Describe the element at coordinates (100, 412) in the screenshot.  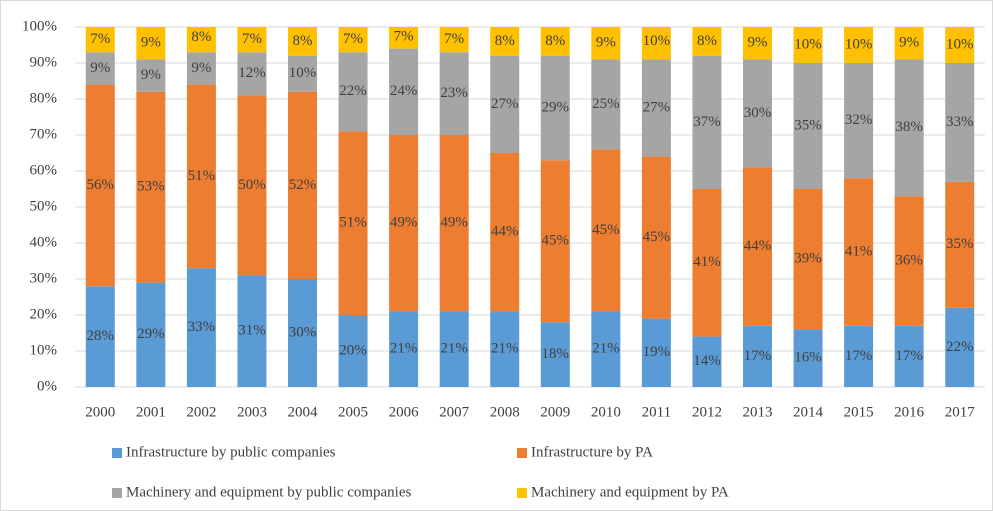
I see `x-tick-label: 2000` at that location.